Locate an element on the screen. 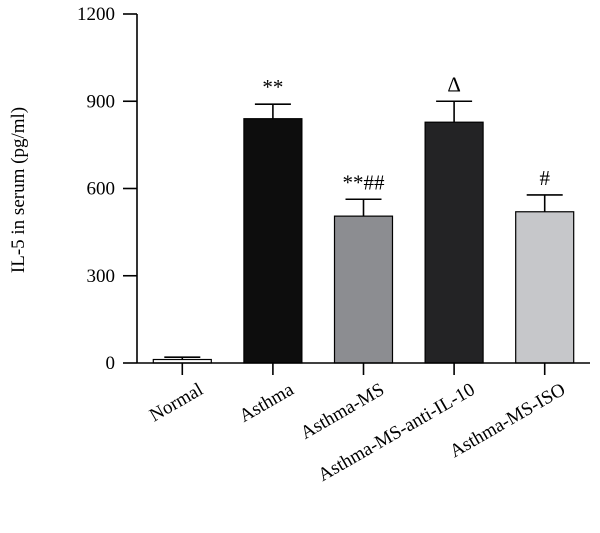 This screenshot has height=533, width=600. y-tick-label: 600 is located at coordinates (101, 189).